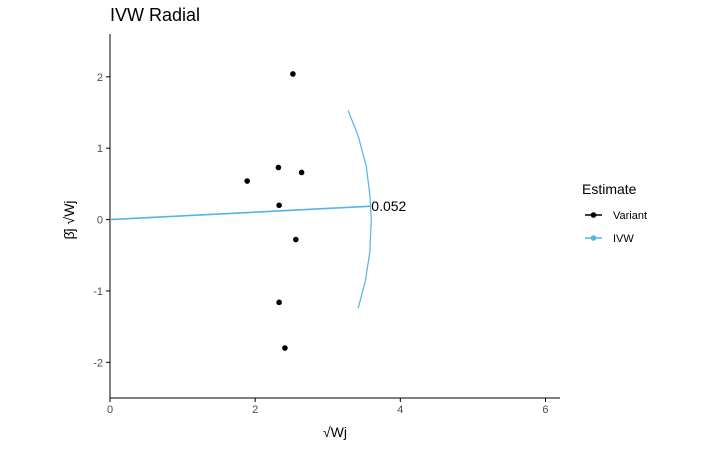  I want to click on legend-label: IVW, so click(623, 239).